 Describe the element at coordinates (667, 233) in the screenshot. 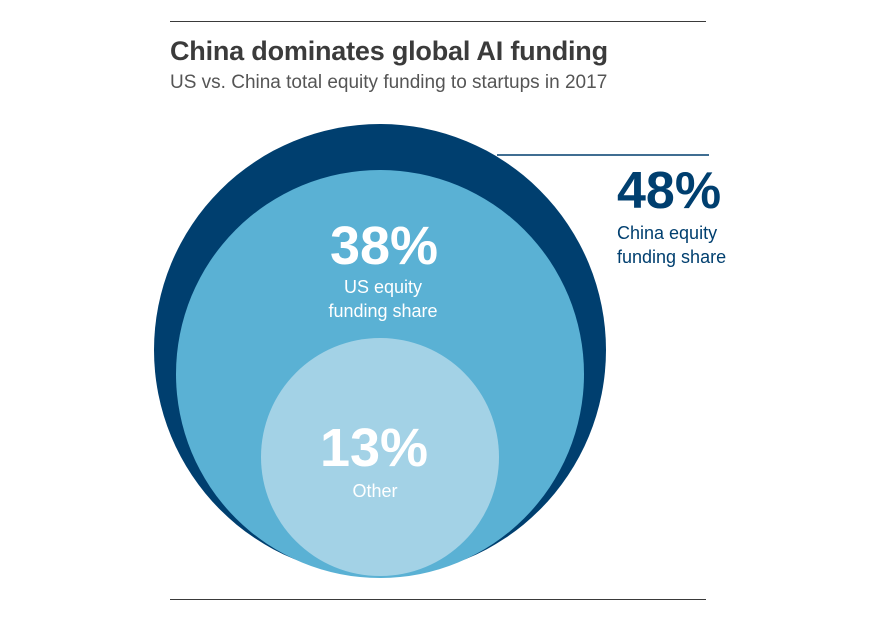

I see `china-caption-line-1: China equity` at that location.